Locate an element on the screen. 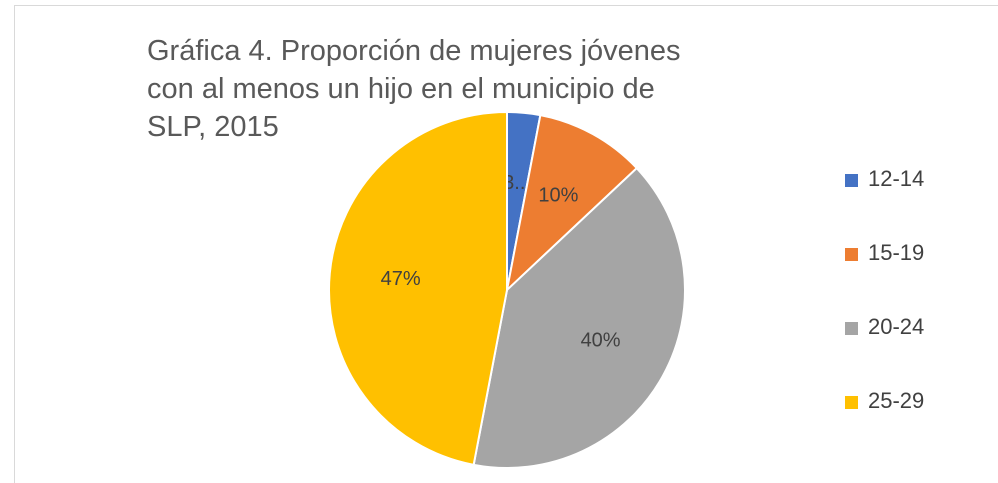 Image resolution: width=998 pixels, height=483 pixels. data-label: 10% is located at coordinates (558, 196).